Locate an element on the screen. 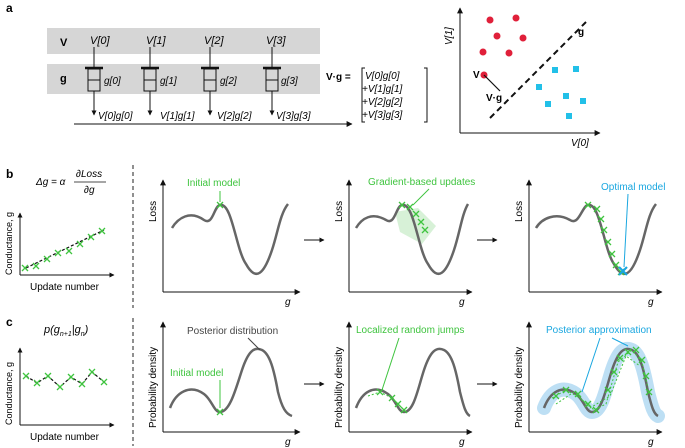 Image resolution: width=685 pixels, height=448 pixels. prob-xlabel-1: g is located at coordinates (288, 442).